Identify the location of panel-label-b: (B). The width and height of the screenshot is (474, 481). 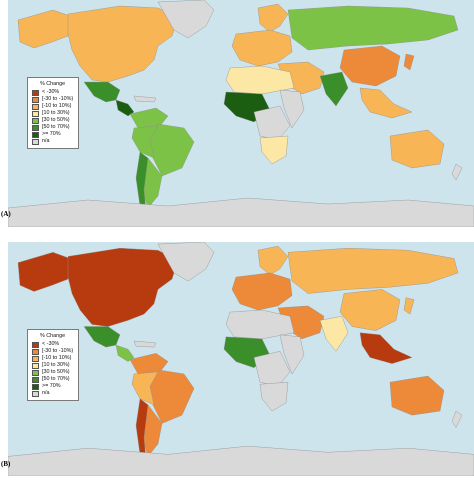
(6, 464).